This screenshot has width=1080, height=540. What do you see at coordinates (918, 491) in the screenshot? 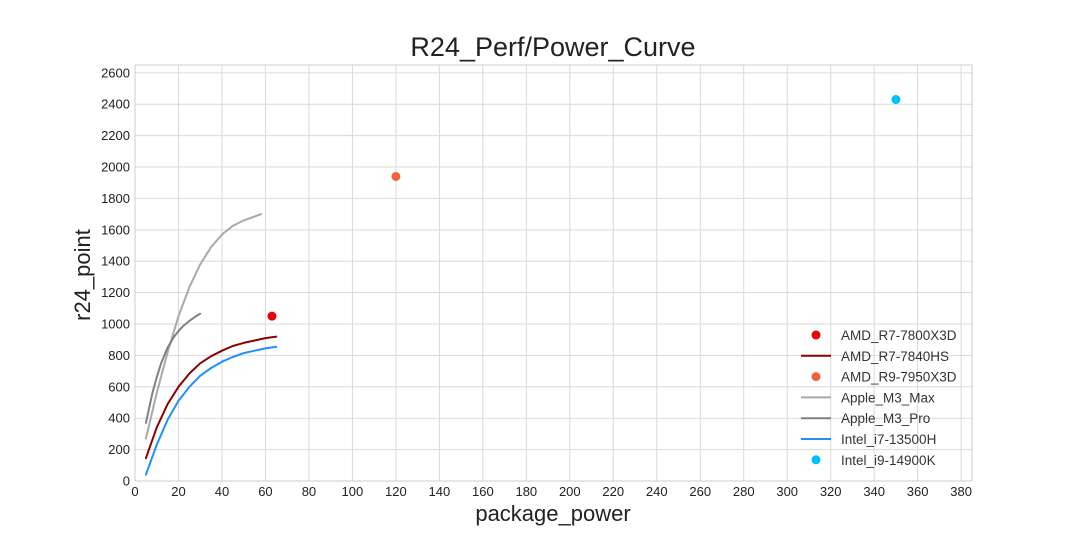
I see `x-tick-label: 360` at bounding box center [918, 491].